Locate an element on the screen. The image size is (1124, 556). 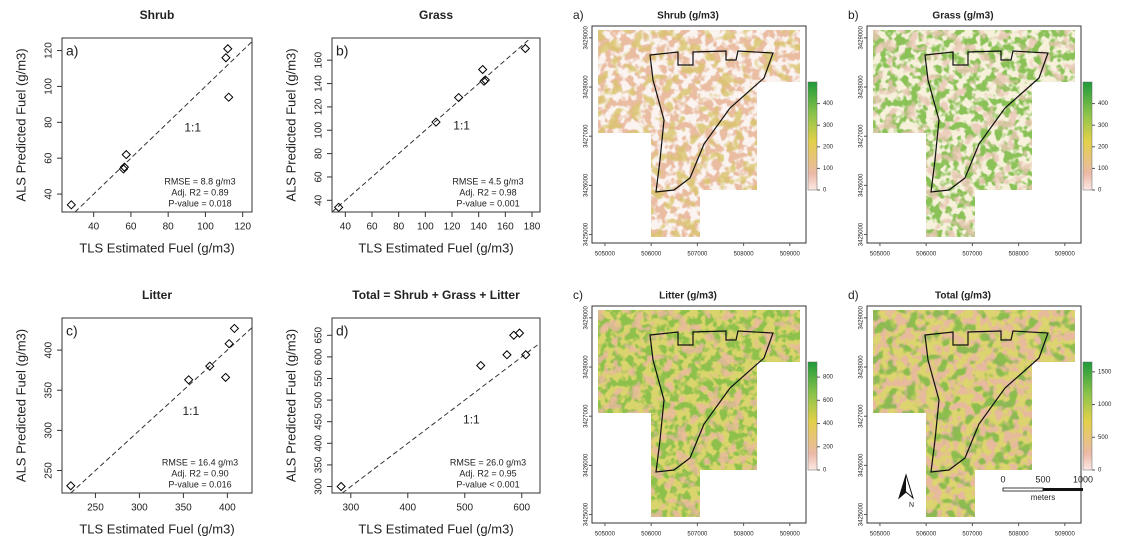
y-tick-label: 40 is located at coordinates (319, 200).